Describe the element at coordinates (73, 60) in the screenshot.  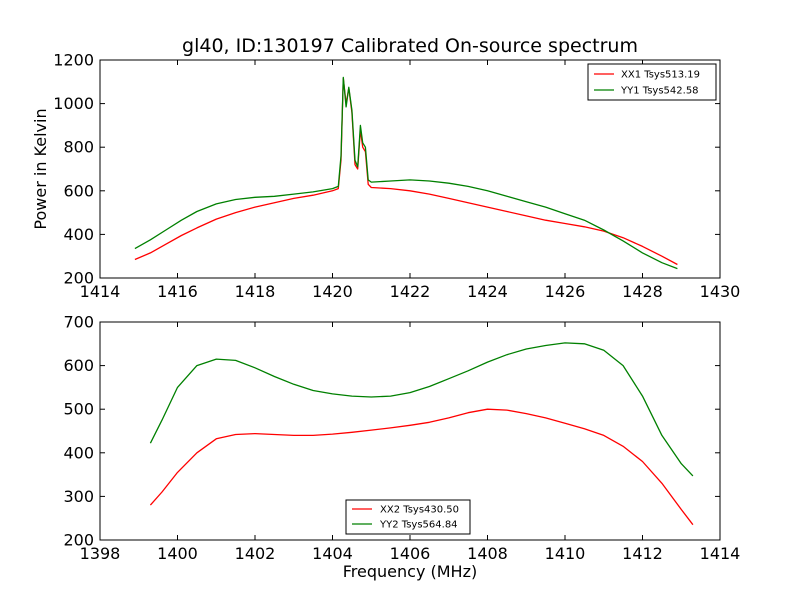
I see `top-y-tick-label: 1200` at that location.